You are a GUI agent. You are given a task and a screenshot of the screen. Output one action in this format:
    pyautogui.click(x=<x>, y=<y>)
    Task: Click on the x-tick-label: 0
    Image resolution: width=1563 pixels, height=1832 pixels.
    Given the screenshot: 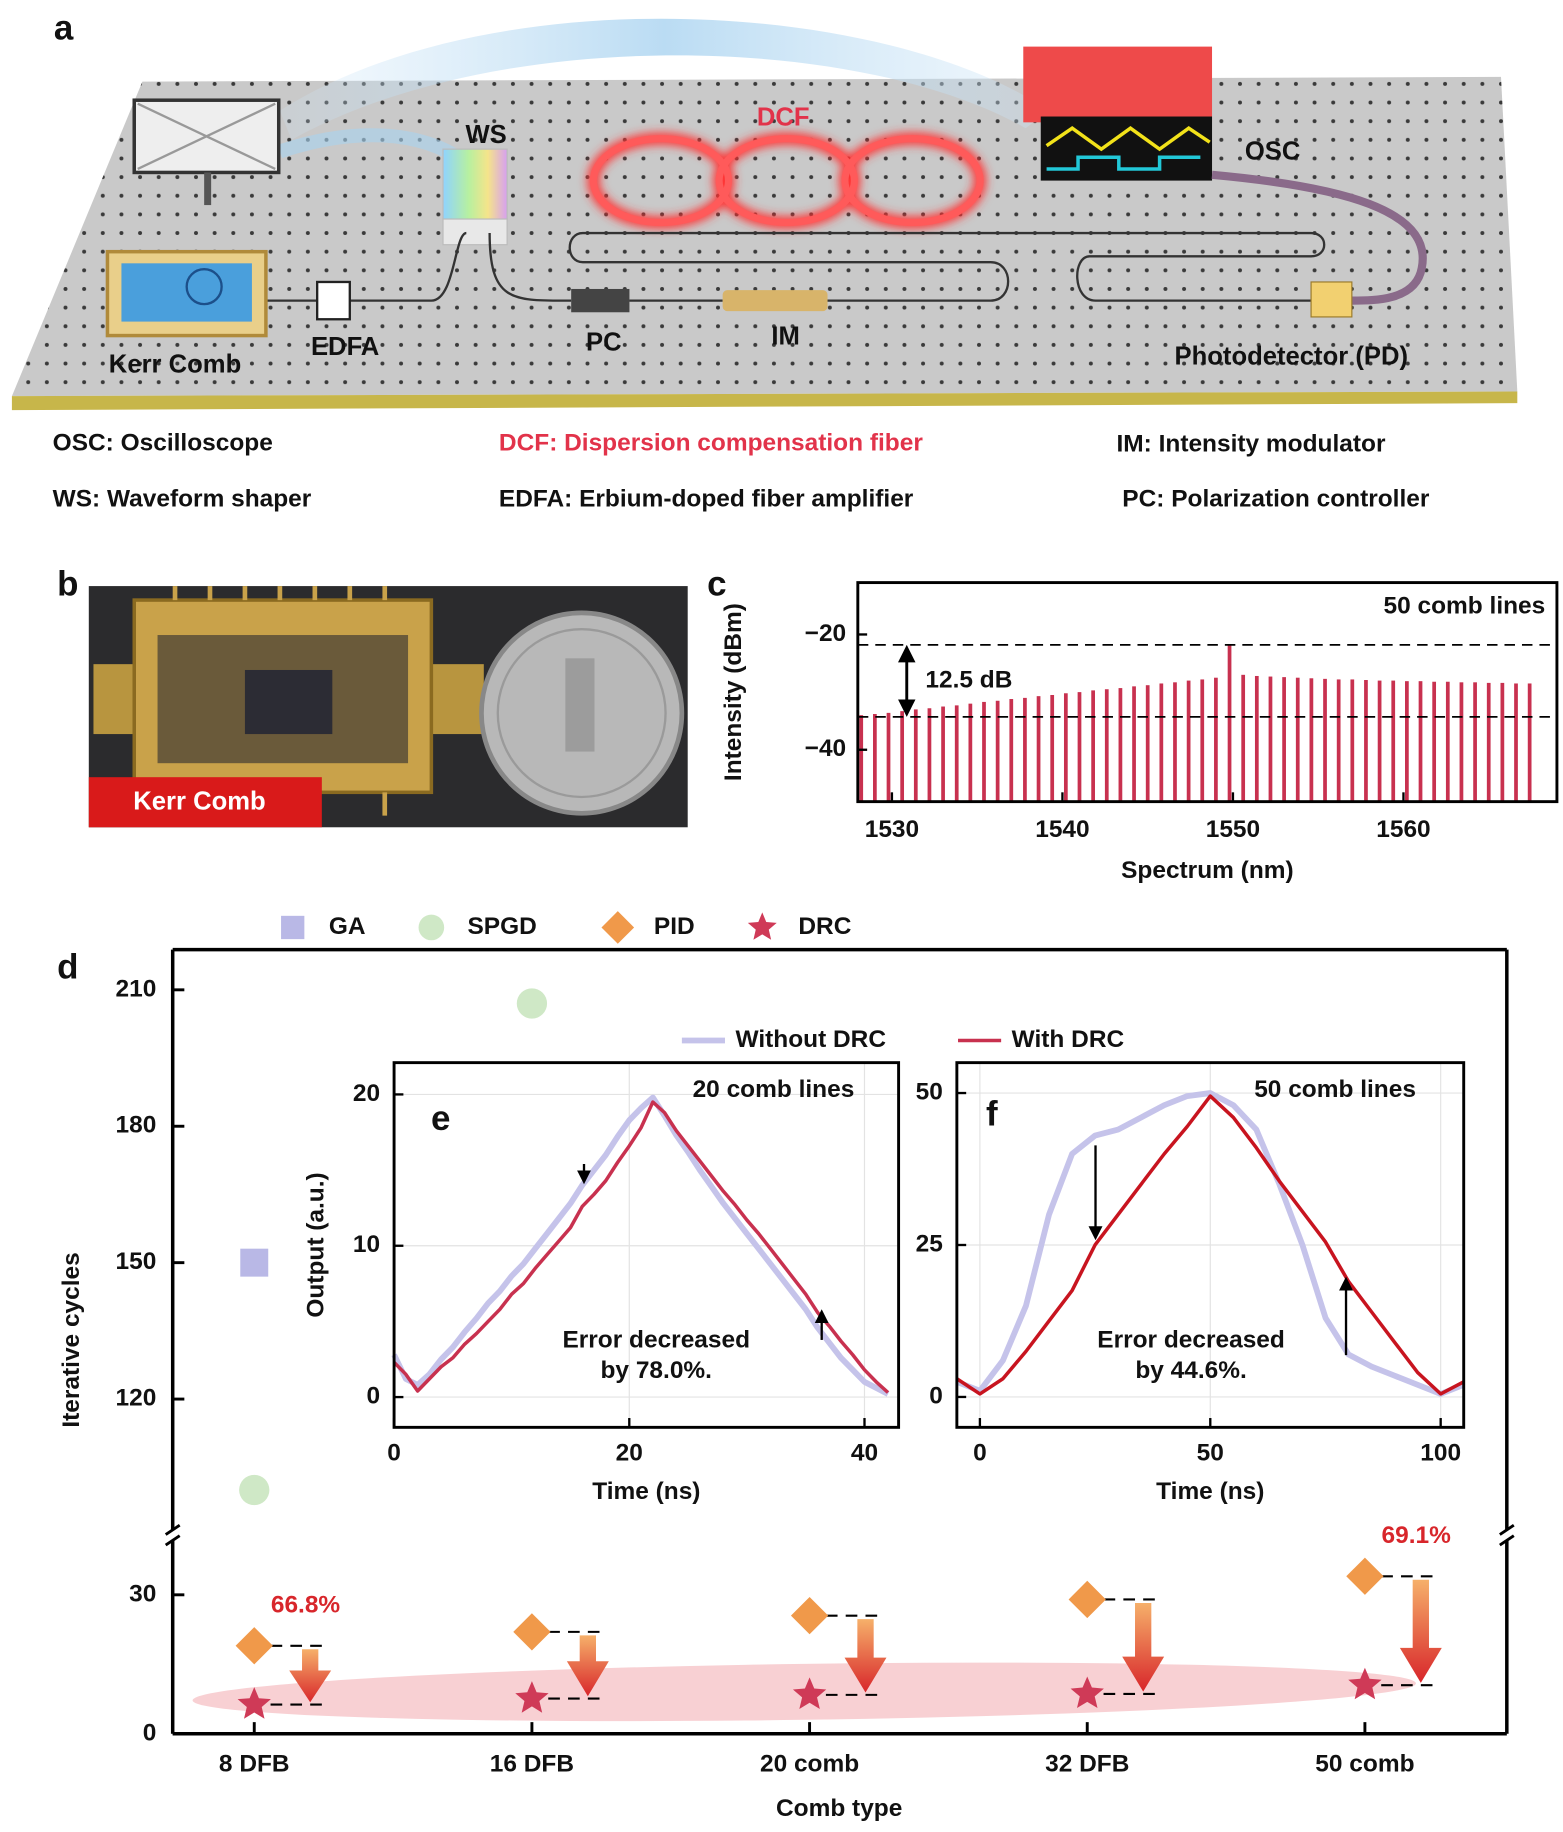 What is the action you would take?
    pyautogui.click(x=980, y=1453)
    